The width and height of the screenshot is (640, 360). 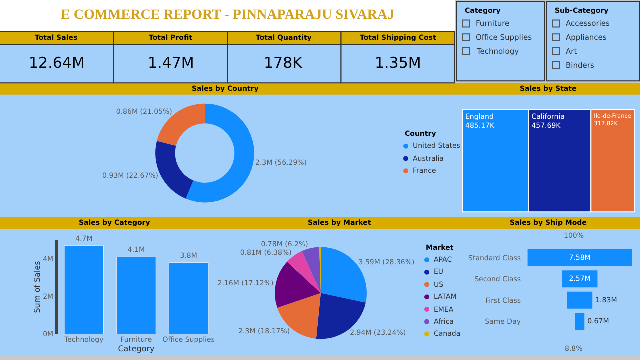 What do you see at coordinates (220, 153) in the screenshot?
I see `donut-slice` at bounding box center [220, 153].